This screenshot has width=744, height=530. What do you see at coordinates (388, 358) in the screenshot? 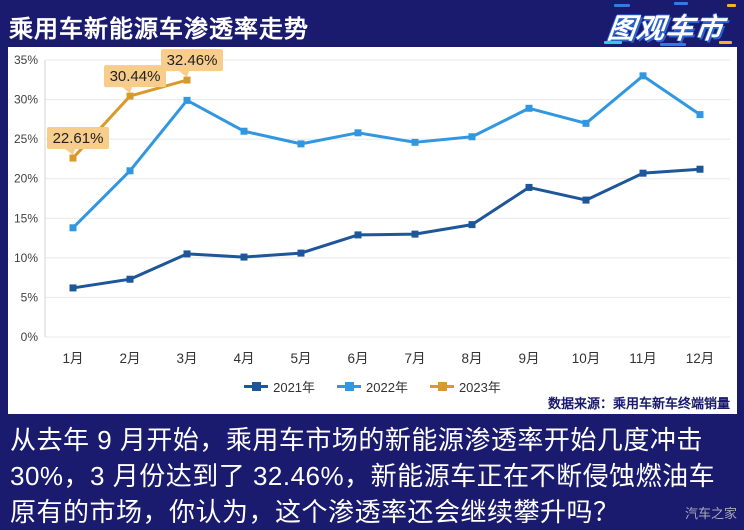
I see `x-axis-labels: 1月 2月 3月 4月 5月 6月 7月 8月 9月 10月 11月 12月` at bounding box center [388, 358].